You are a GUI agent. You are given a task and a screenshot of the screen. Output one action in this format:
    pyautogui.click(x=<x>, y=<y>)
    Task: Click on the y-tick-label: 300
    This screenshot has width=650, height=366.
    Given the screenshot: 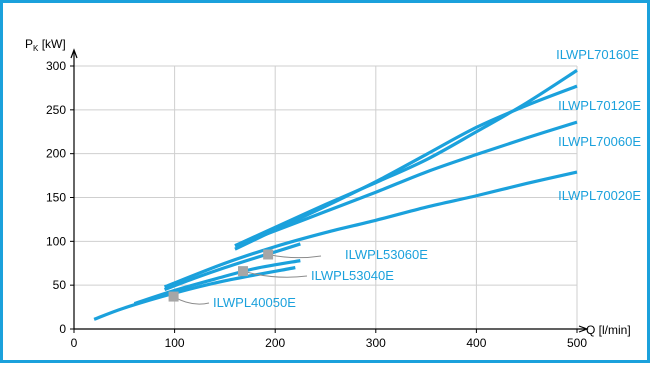 What is the action you would take?
    pyautogui.click(x=56, y=66)
    